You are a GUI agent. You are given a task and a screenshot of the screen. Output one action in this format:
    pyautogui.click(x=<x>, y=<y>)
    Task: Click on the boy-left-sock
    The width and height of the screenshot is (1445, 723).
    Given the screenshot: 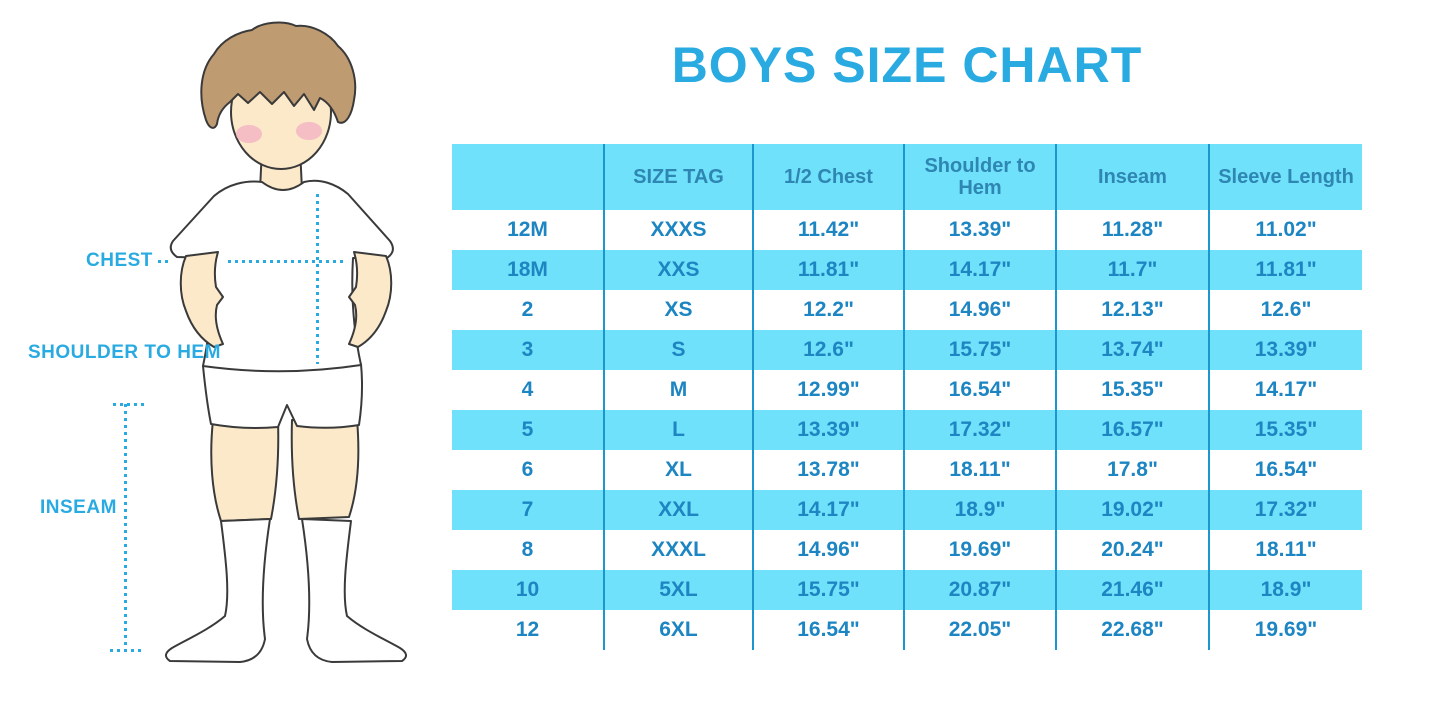 What is the action you would take?
    pyautogui.click(x=218, y=590)
    